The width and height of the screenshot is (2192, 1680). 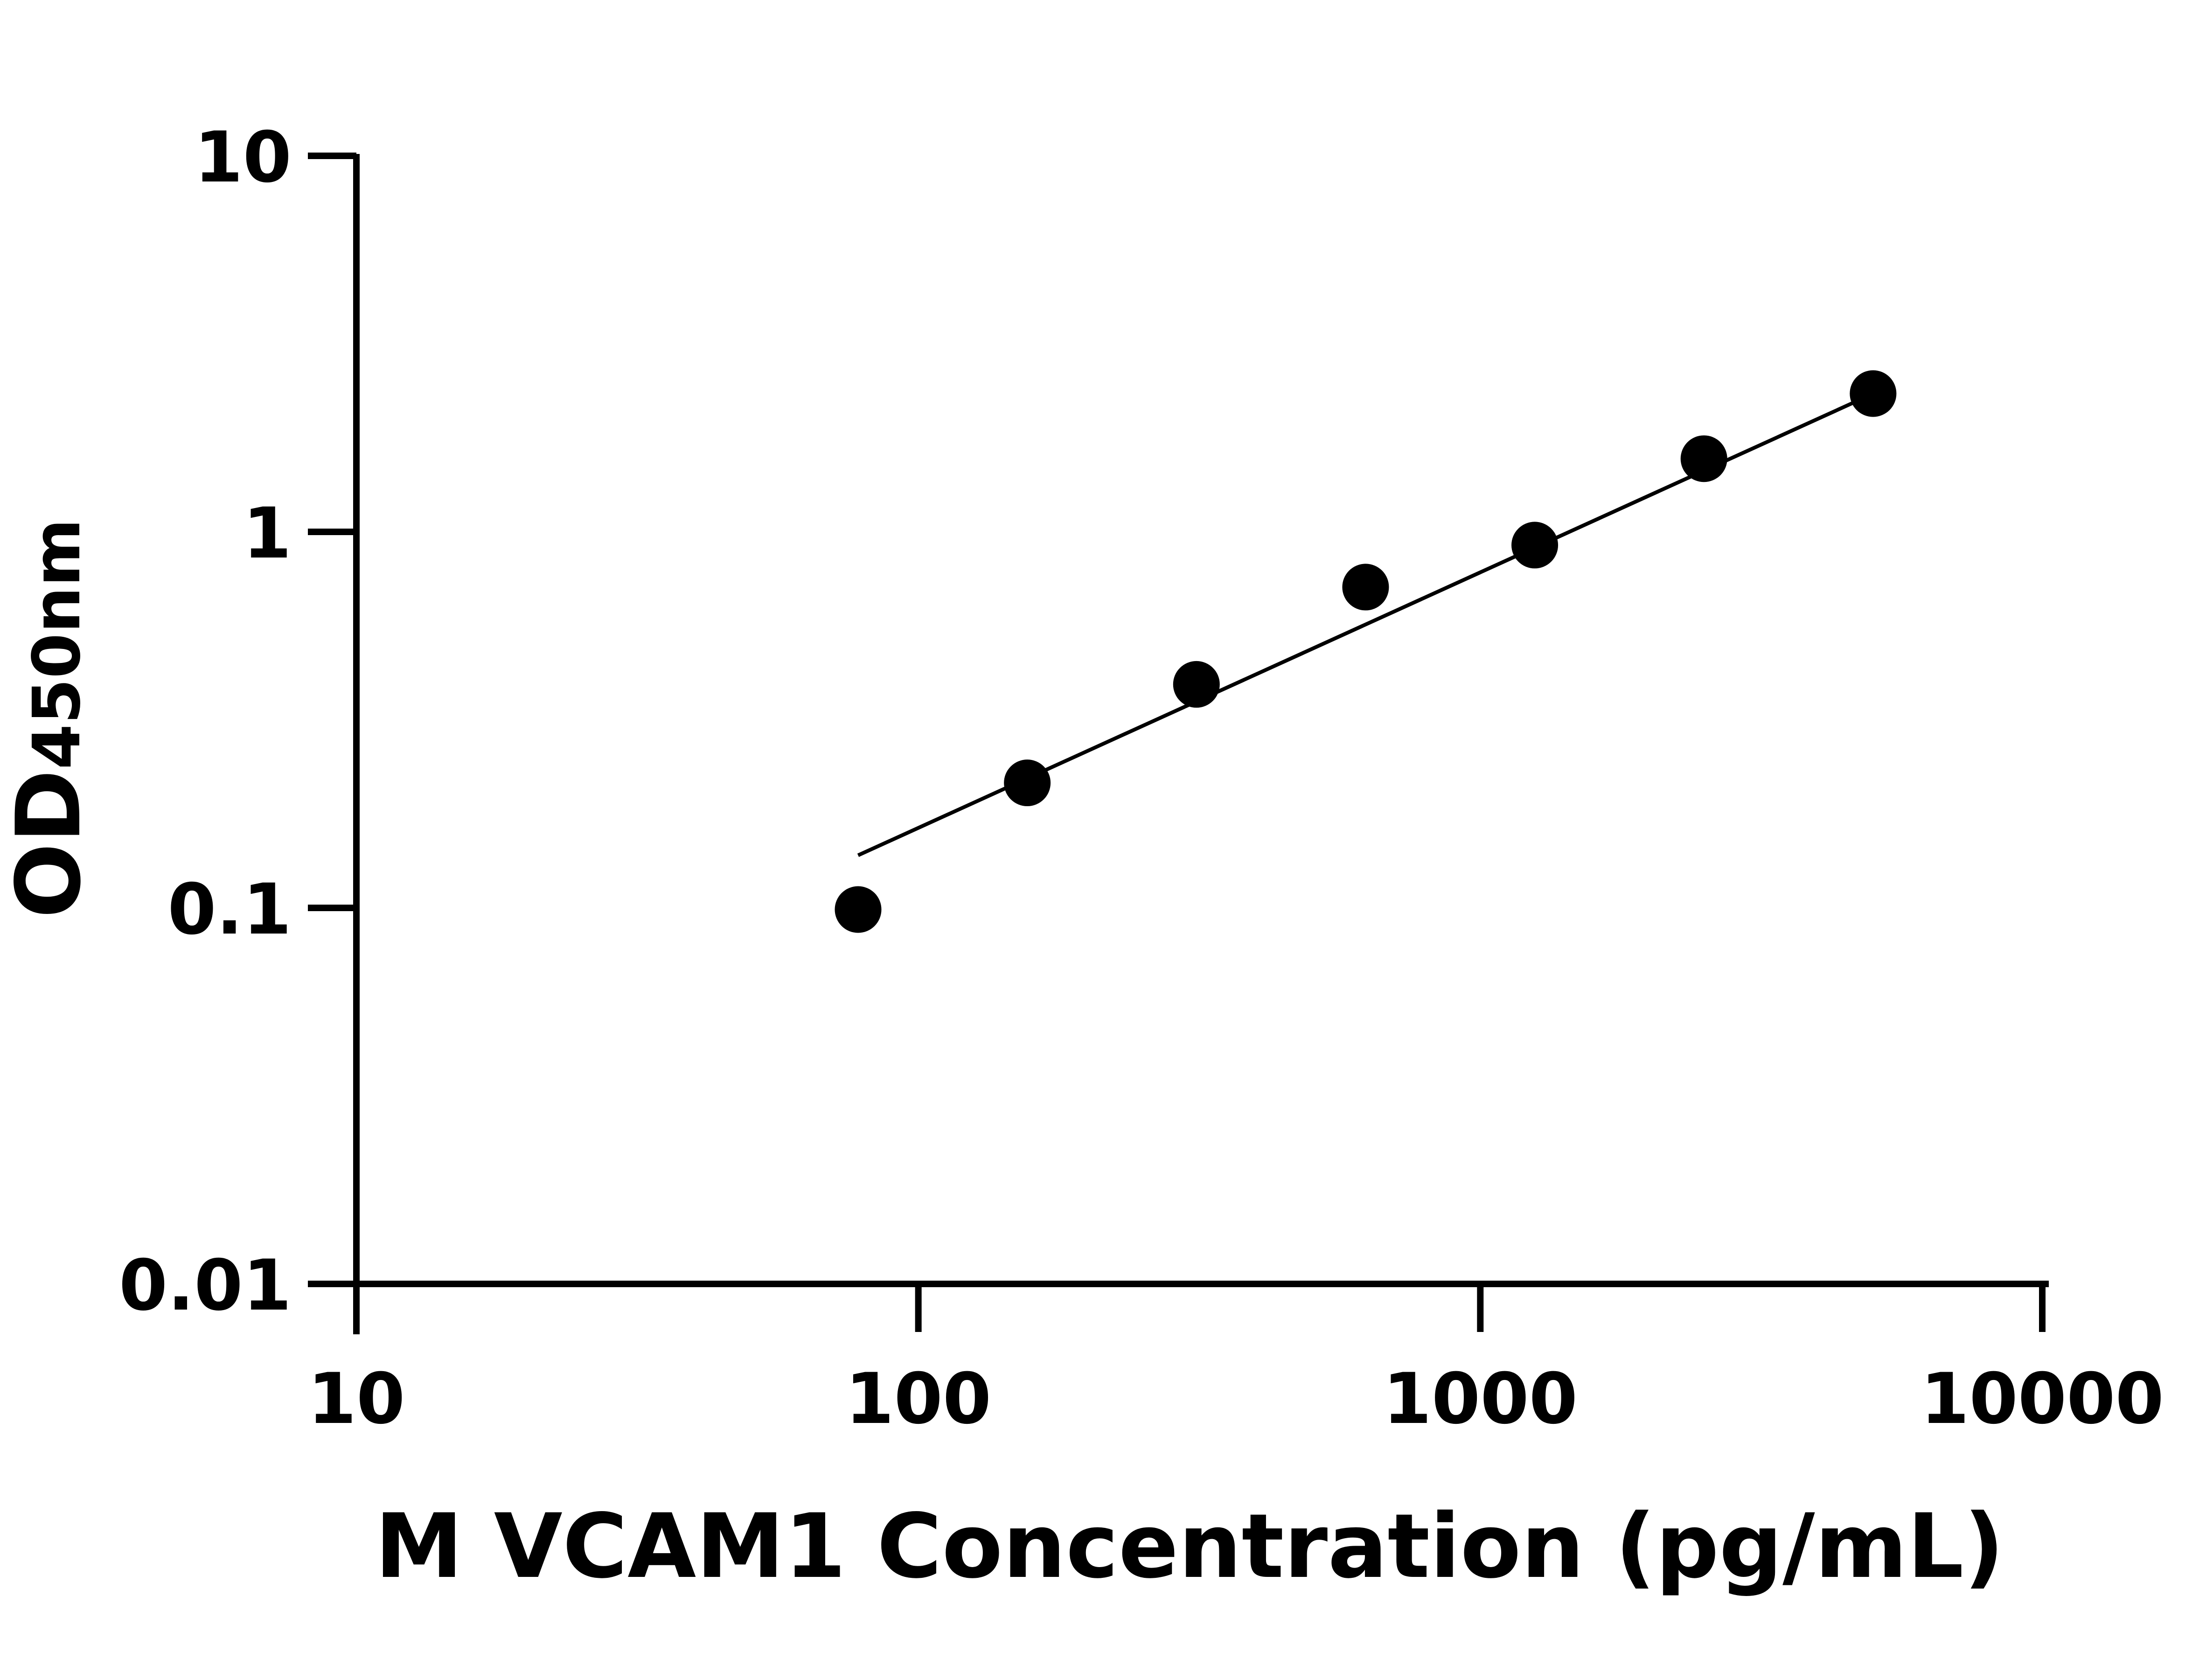 I want to click on y-axis-title: OD450nm, so click(x=50, y=718).